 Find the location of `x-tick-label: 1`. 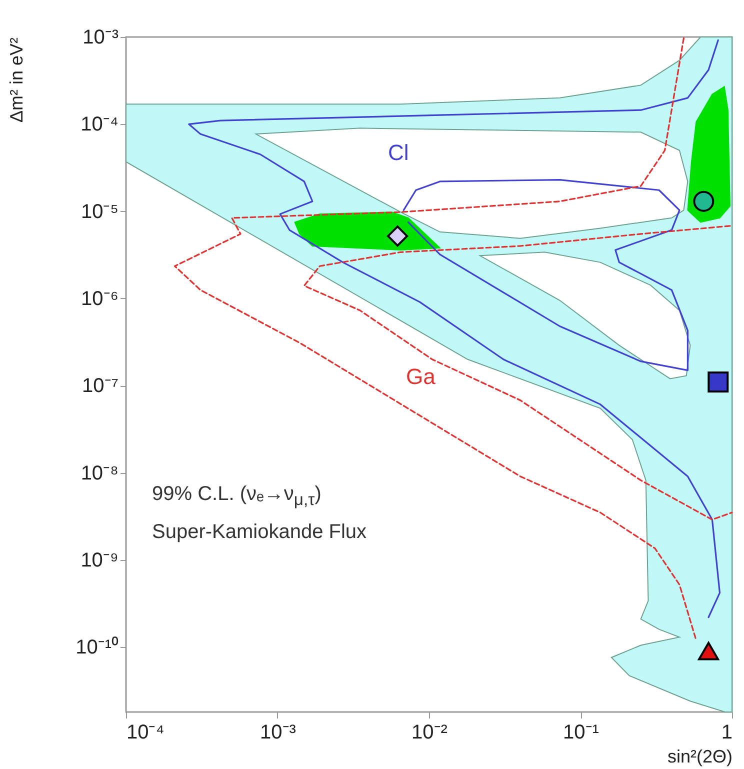

x-tick-label: 1 is located at coordinates (726, 733).